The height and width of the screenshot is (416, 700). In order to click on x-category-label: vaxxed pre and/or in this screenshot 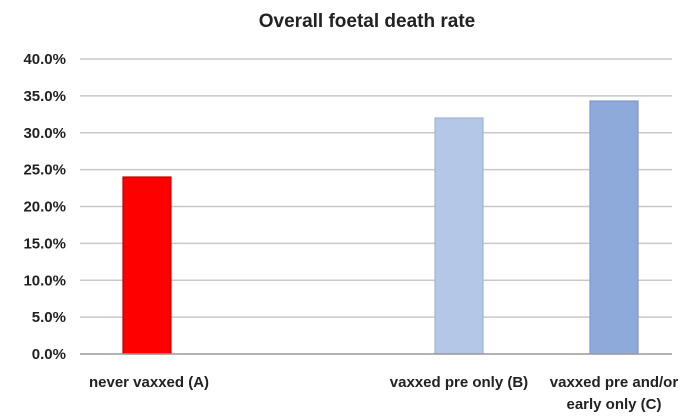, I will do `click(614, 382)`.